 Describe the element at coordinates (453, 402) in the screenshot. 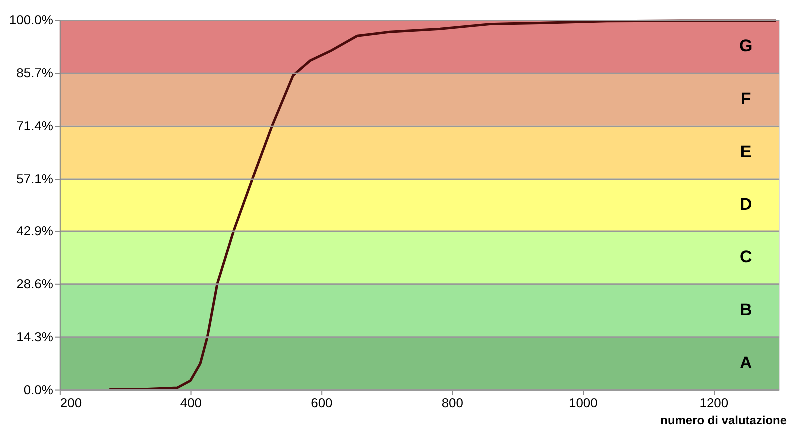

I see `x-tick-label: 800` at that location.